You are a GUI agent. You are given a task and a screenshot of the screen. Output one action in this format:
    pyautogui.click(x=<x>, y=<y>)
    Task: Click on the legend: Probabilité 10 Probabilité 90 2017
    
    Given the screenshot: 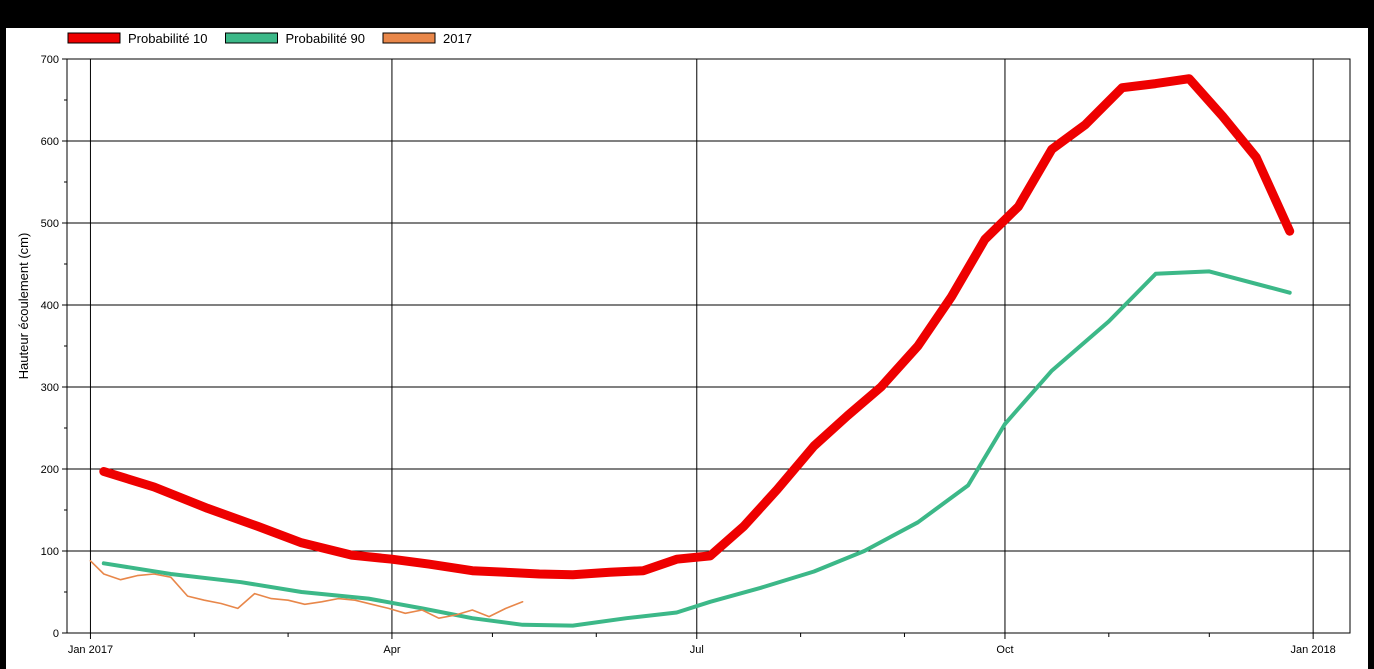 What is the action you would take?
    pyautogui.click(x=269, y=38)
    